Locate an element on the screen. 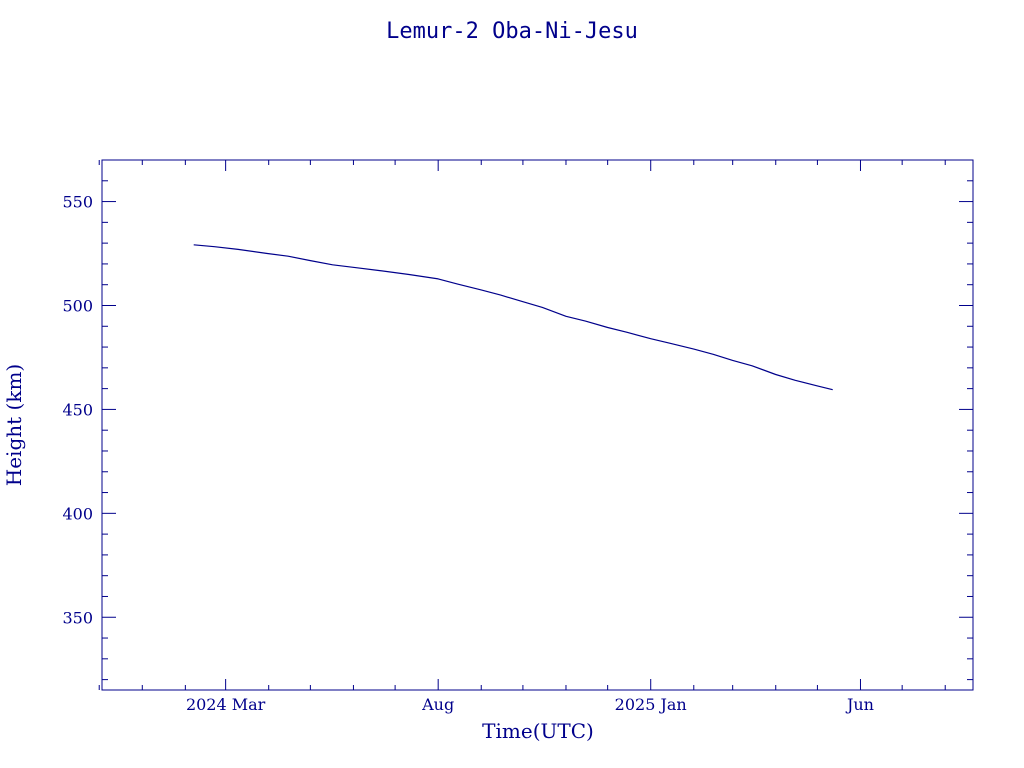 This screenshot has height=768, width=1024. y-tick-label: 550 is located at coordinates (77, 202).